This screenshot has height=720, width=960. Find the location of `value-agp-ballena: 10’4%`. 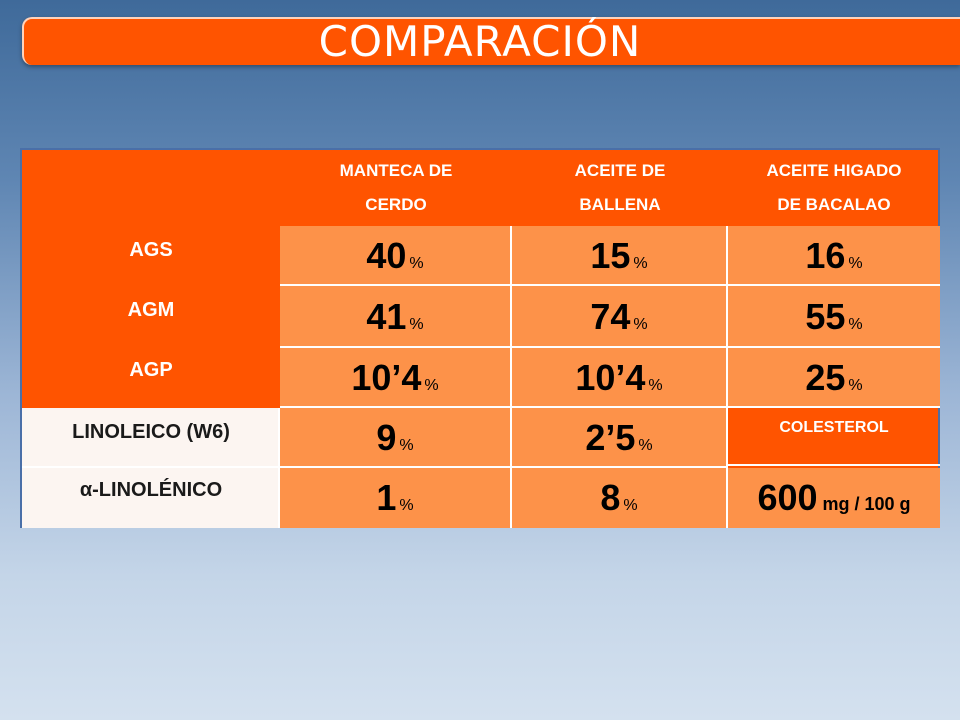

value-agp-ballena: 10’4% is located at coordinates (620, 378).